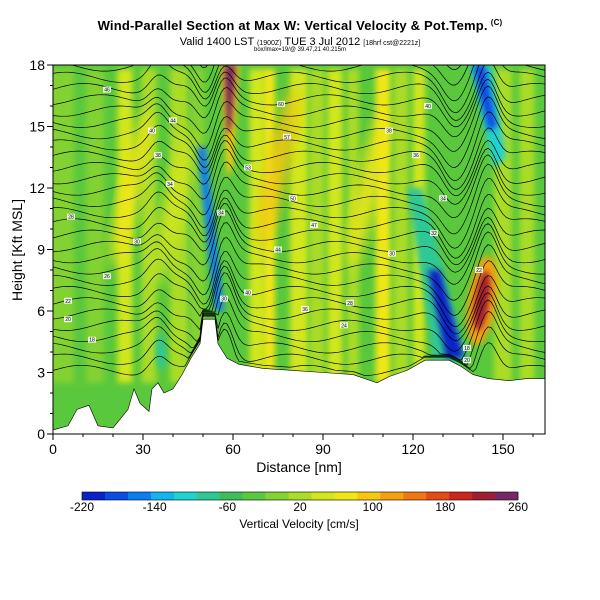 The height and width of the screenshot is (600, 600). I want to click on updraft-core, so click(368, 188).